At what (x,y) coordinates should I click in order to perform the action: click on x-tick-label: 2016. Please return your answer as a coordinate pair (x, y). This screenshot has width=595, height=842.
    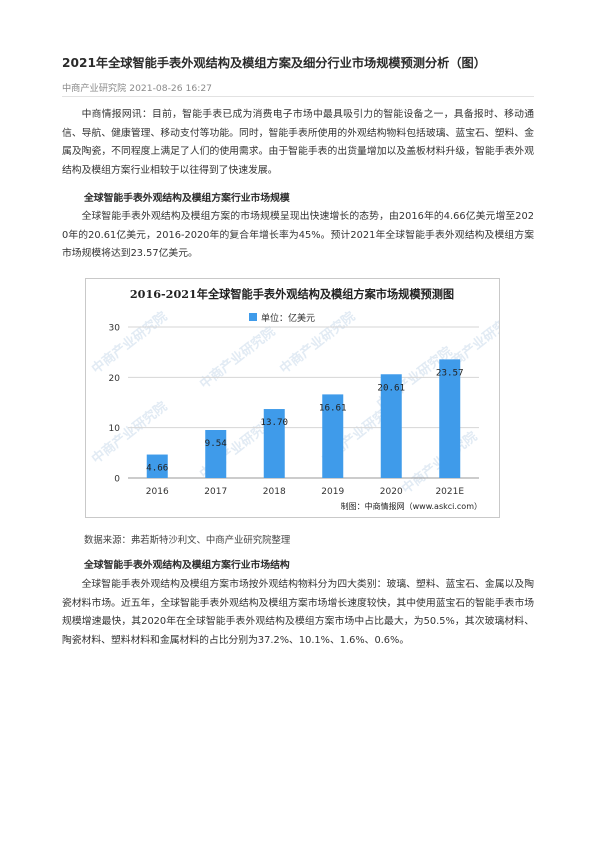
    Looking at the image, I should click on (157, 492).